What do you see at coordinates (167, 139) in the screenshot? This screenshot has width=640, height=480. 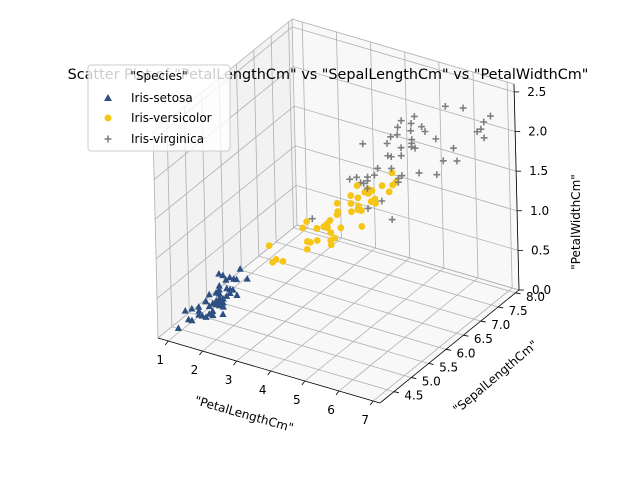 I see `legend-label: Iris-virginica` at bounding box center [167, 139].